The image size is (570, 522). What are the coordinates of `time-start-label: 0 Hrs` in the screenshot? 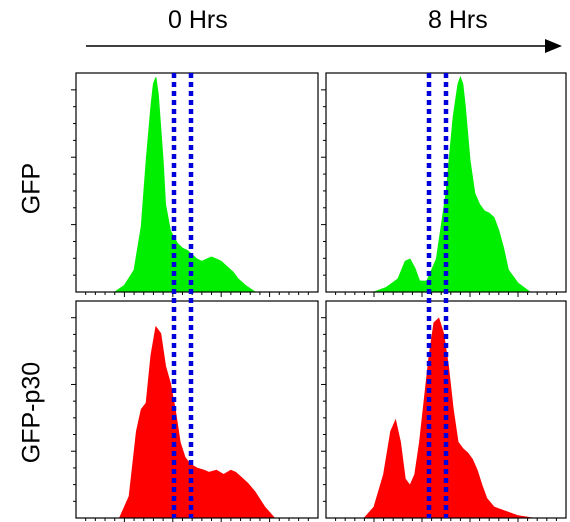 It's located at (198, 20).